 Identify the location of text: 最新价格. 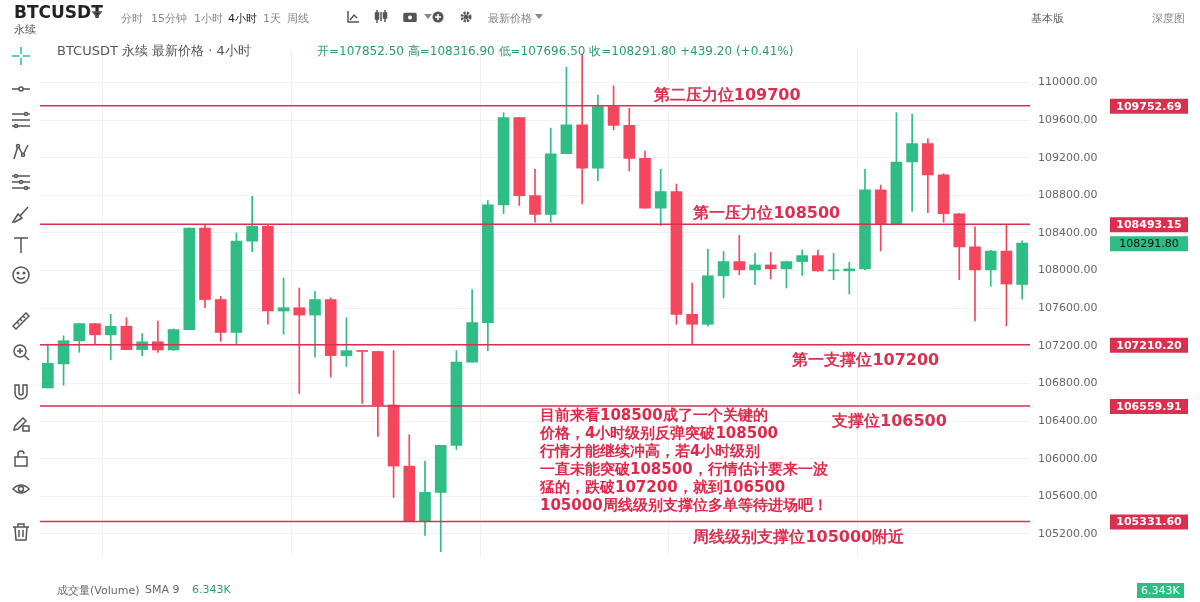
(510, 18).